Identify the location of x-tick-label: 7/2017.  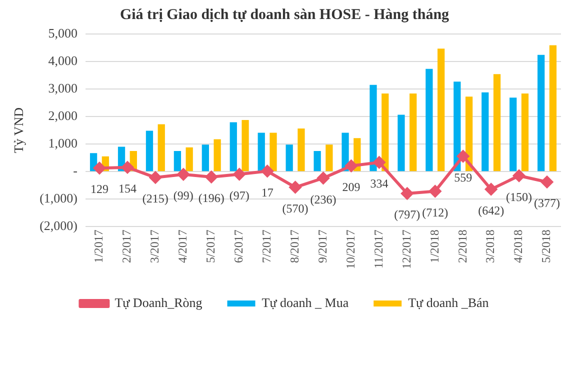
(266, 247).